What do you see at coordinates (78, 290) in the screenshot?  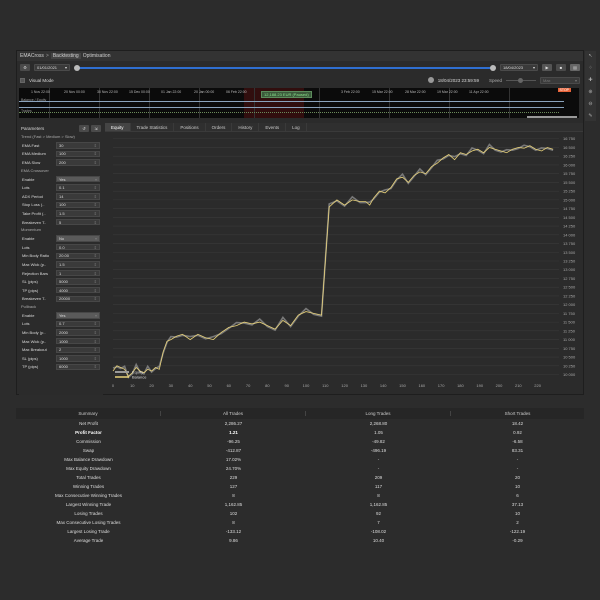 I see `parameter-input: 4000 ⇕` at bounding box center [78, 290].